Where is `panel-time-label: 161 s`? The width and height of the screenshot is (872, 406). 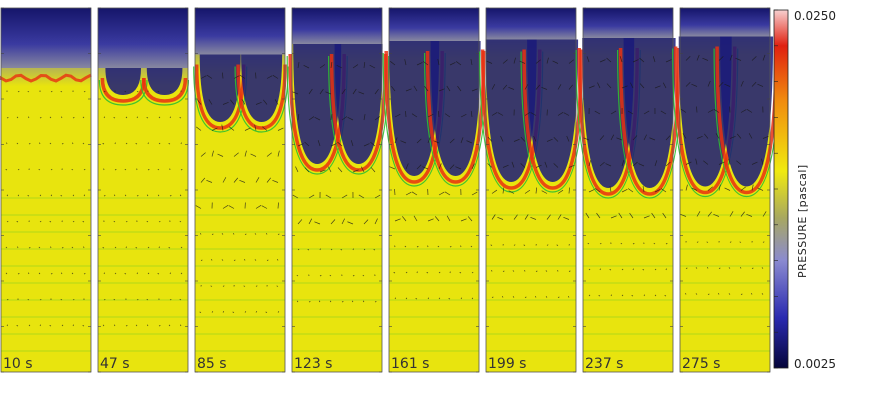
panel-time-label: 161 s is located at coordinates (410, 364).